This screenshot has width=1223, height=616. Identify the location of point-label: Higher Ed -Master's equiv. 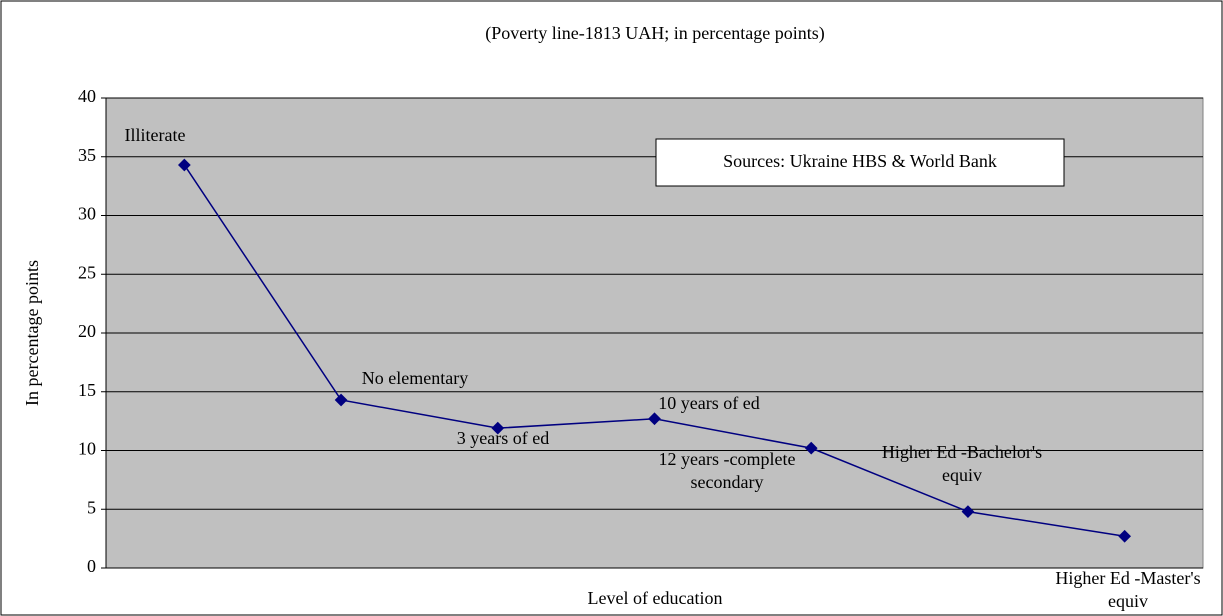
(1128, 589).